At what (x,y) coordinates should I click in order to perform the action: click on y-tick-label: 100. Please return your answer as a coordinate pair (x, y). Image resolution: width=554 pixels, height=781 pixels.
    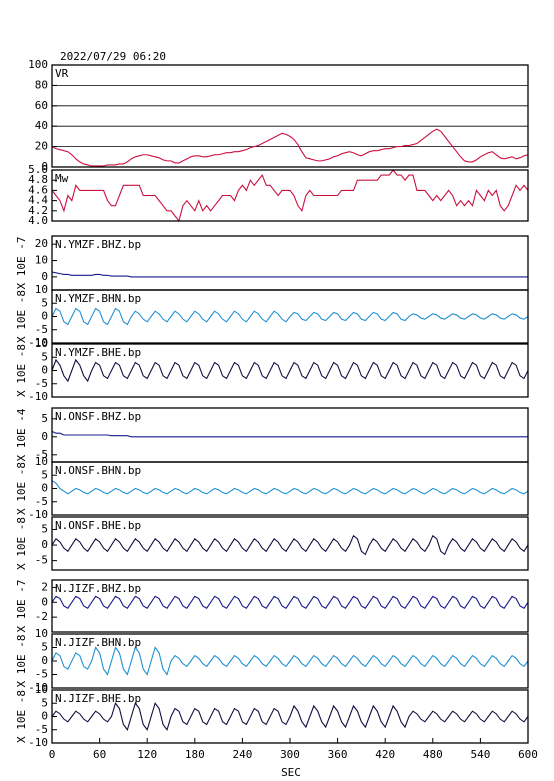
    Looking at the image, I should click on (38, 64).